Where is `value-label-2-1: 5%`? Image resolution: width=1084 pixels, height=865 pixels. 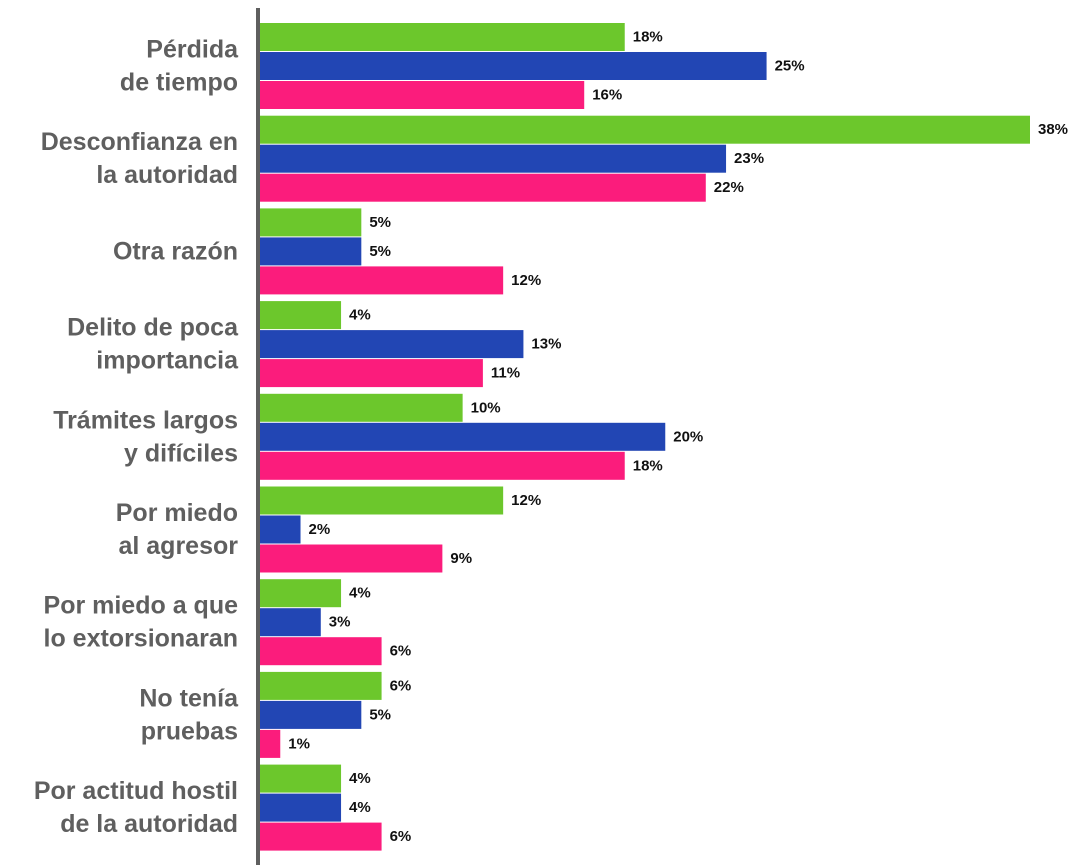
value-label-2-1: 5% is located at coordinates (380, 251).